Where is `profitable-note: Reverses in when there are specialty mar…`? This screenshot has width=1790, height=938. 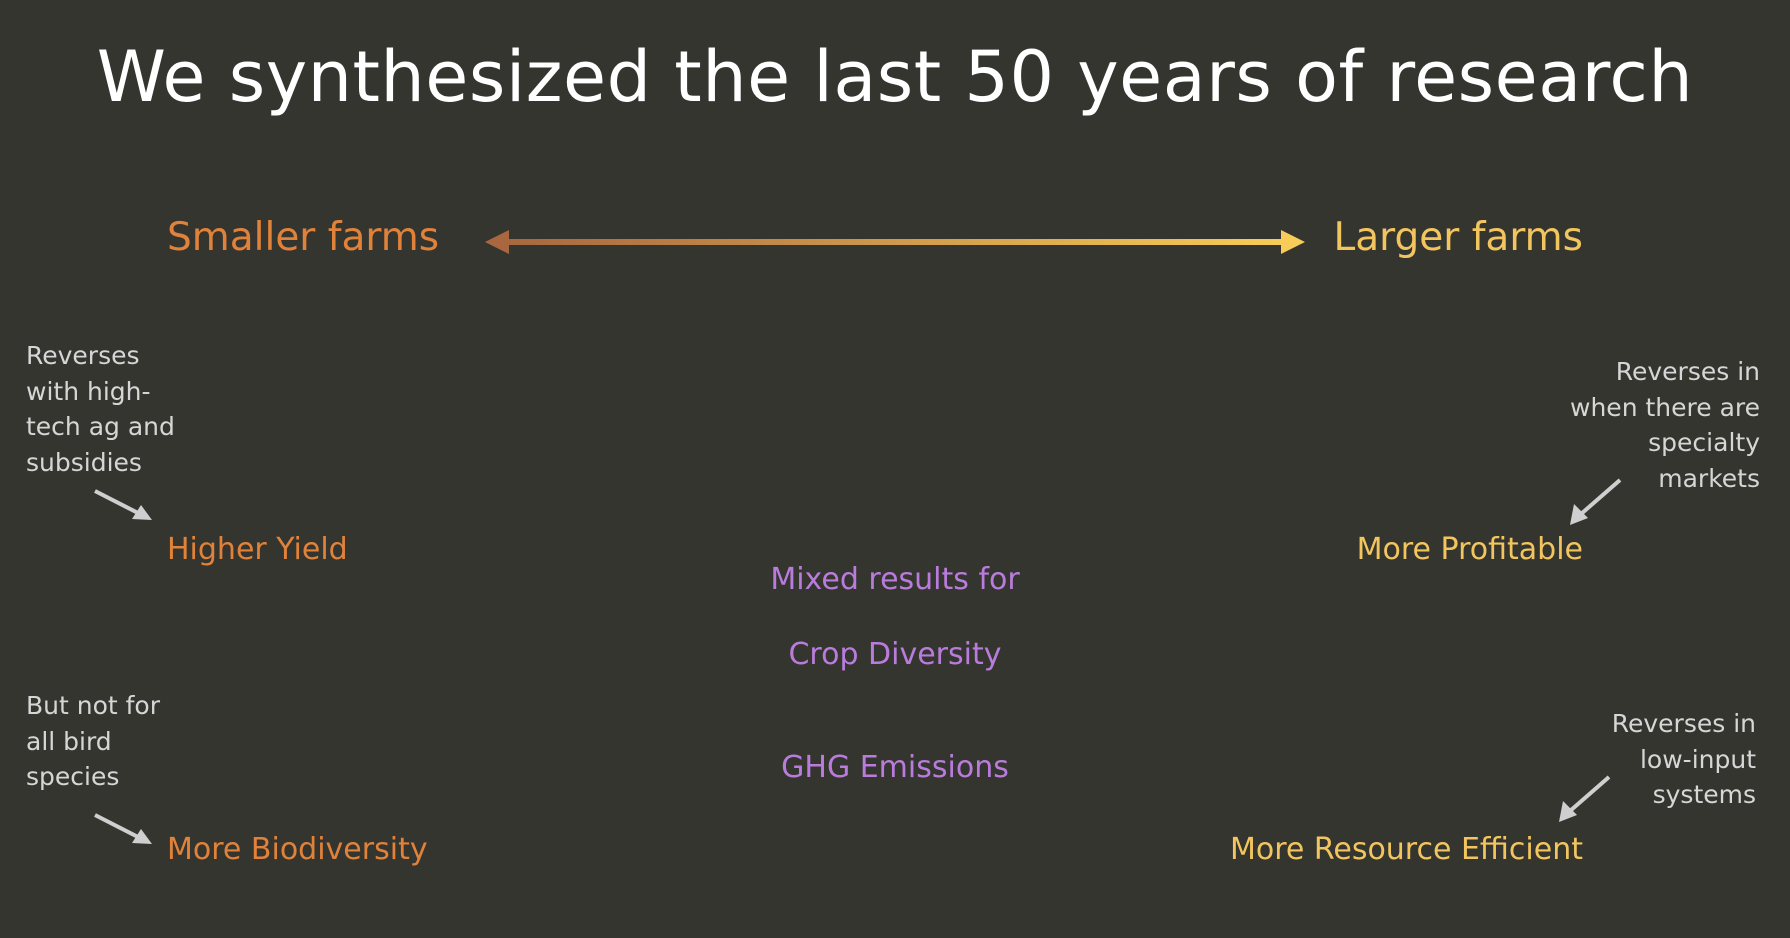 profitable-note: Reverses in when there are specialty mar… is located at coordinates (1665, 425).